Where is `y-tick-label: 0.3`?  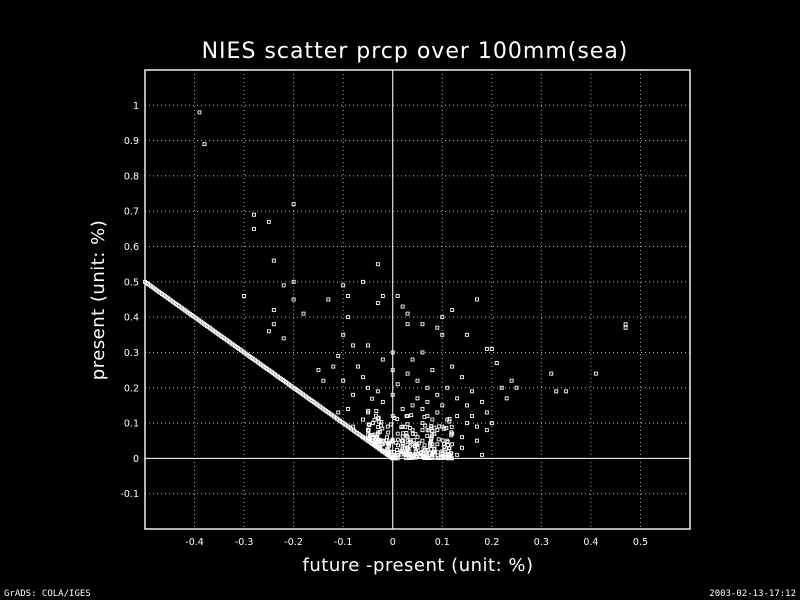
y-tick-label: 0.3 is located at coordinates (131, 353).